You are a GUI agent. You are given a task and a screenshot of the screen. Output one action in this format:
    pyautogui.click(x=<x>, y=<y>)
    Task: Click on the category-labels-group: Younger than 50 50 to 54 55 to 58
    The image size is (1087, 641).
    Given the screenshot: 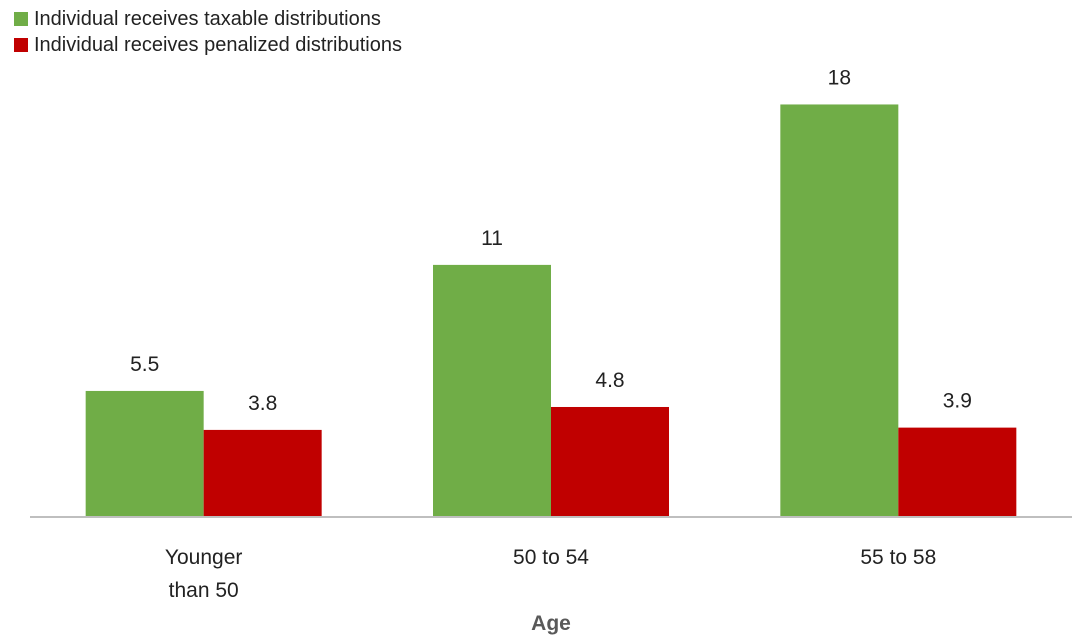 What is the action you would take?
    pyautogui.click(x=550, y=574)
    